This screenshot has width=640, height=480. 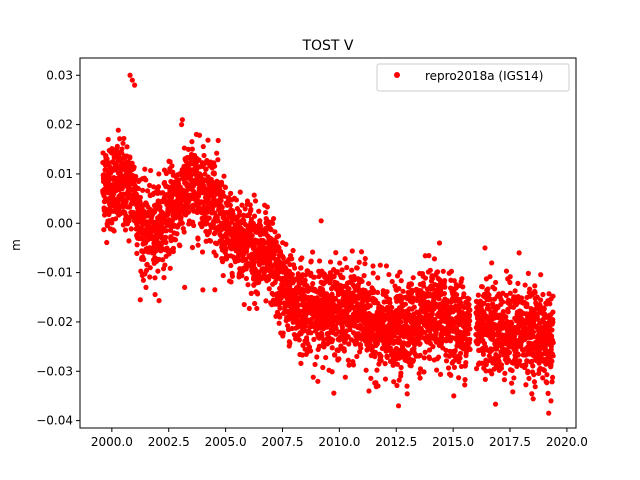 What do you see at coordinates (327, 46) in the screenshot?
I see `chart-title: TOST V` at bounding box center [327, 46].